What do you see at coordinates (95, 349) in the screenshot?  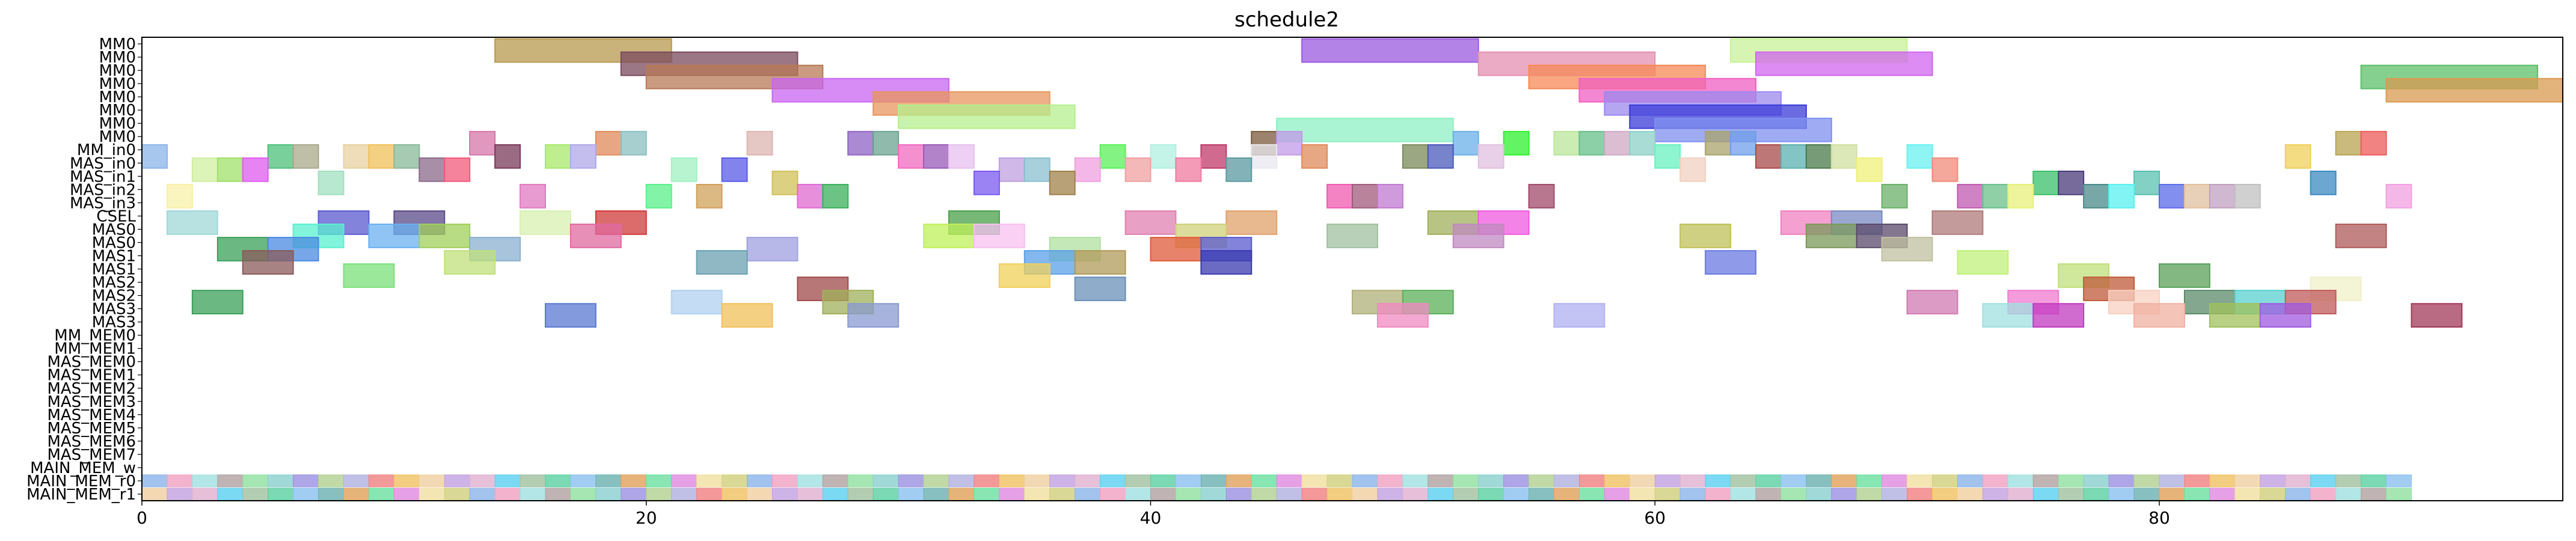 I see `y-tick-label: MM_MEM1` at bounding box center [95, 349].